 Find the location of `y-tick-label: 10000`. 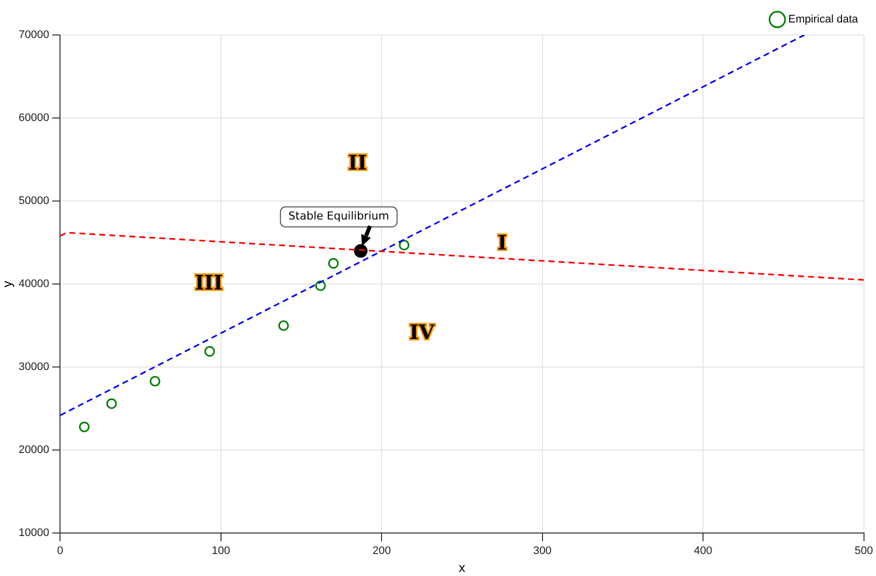

y-tick-label: 10000 is located at coordinates (34, 533).